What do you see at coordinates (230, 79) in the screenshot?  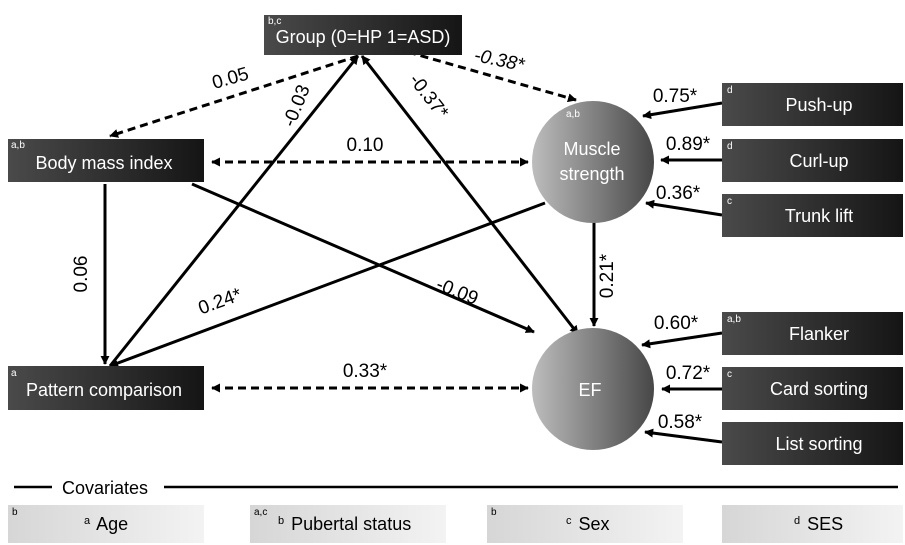 I see `coef-group-bmi: 0.05` at bounding box center [230, 79].